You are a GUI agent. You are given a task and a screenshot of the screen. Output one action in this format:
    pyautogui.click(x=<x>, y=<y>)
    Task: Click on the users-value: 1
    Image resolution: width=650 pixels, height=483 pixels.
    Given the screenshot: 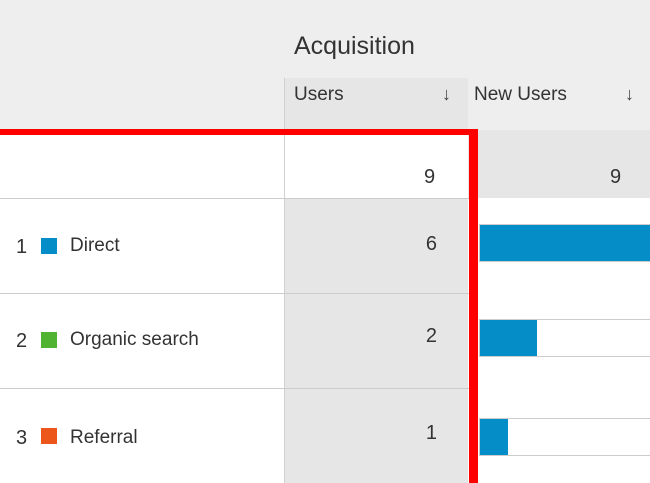 What is the action you would take?
    pyautogui.click(x=431, y=433)
    